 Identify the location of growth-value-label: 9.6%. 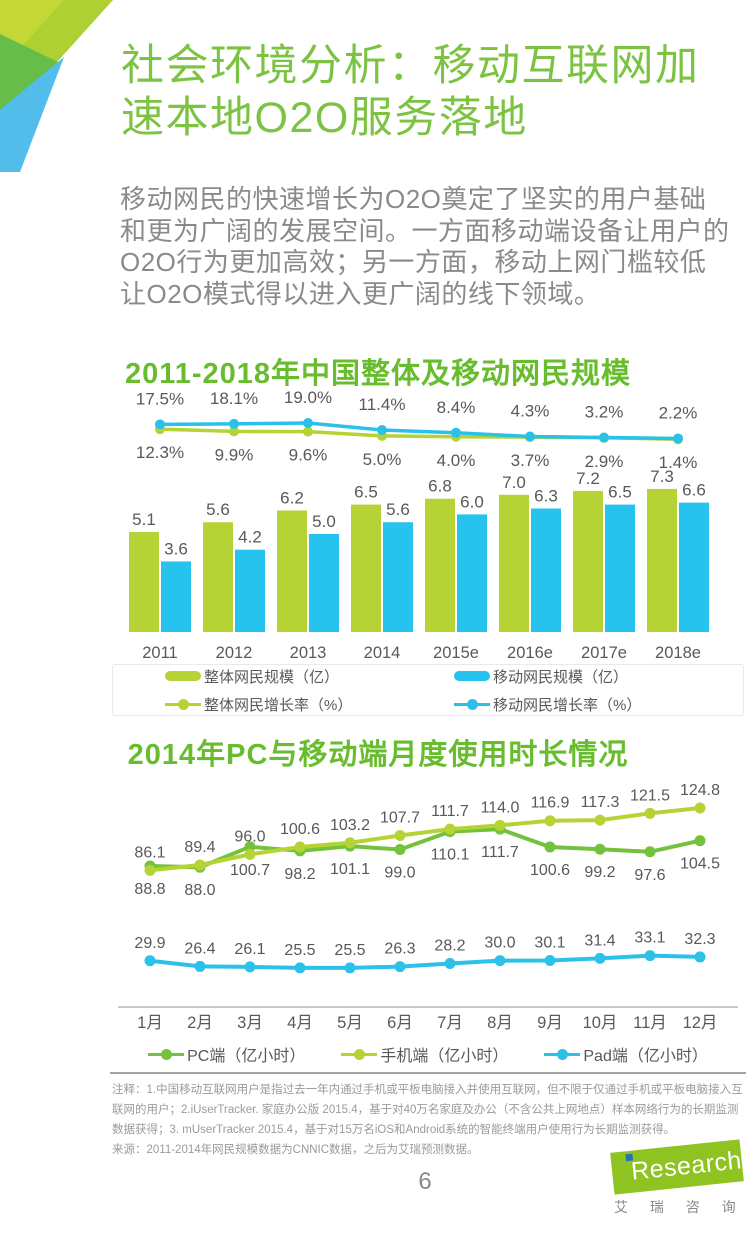
(308, 455).